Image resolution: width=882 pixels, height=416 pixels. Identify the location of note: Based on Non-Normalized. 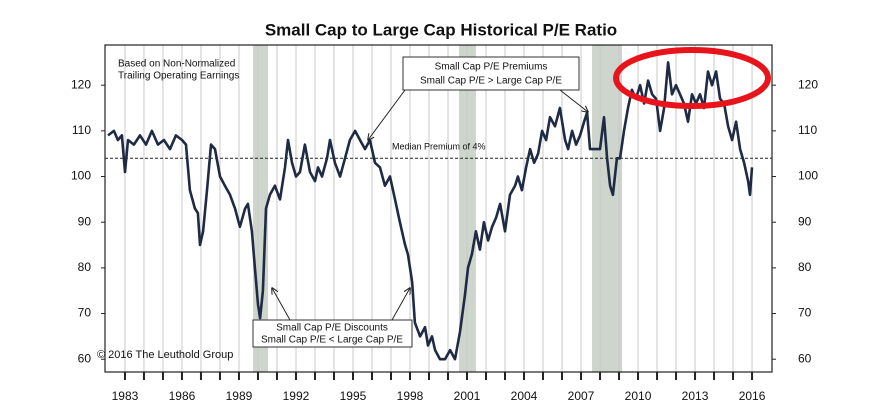
(176, 64).